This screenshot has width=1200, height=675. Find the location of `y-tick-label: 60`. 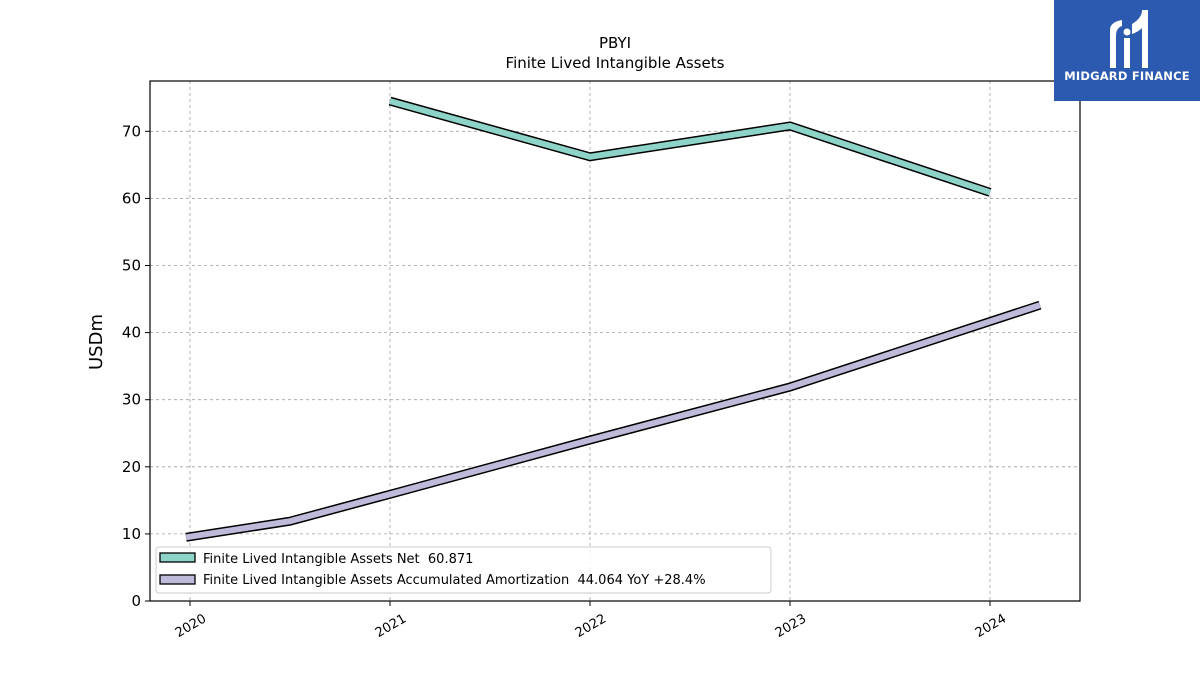

y-tick-label: 60 is located at coordinates (131, 198).